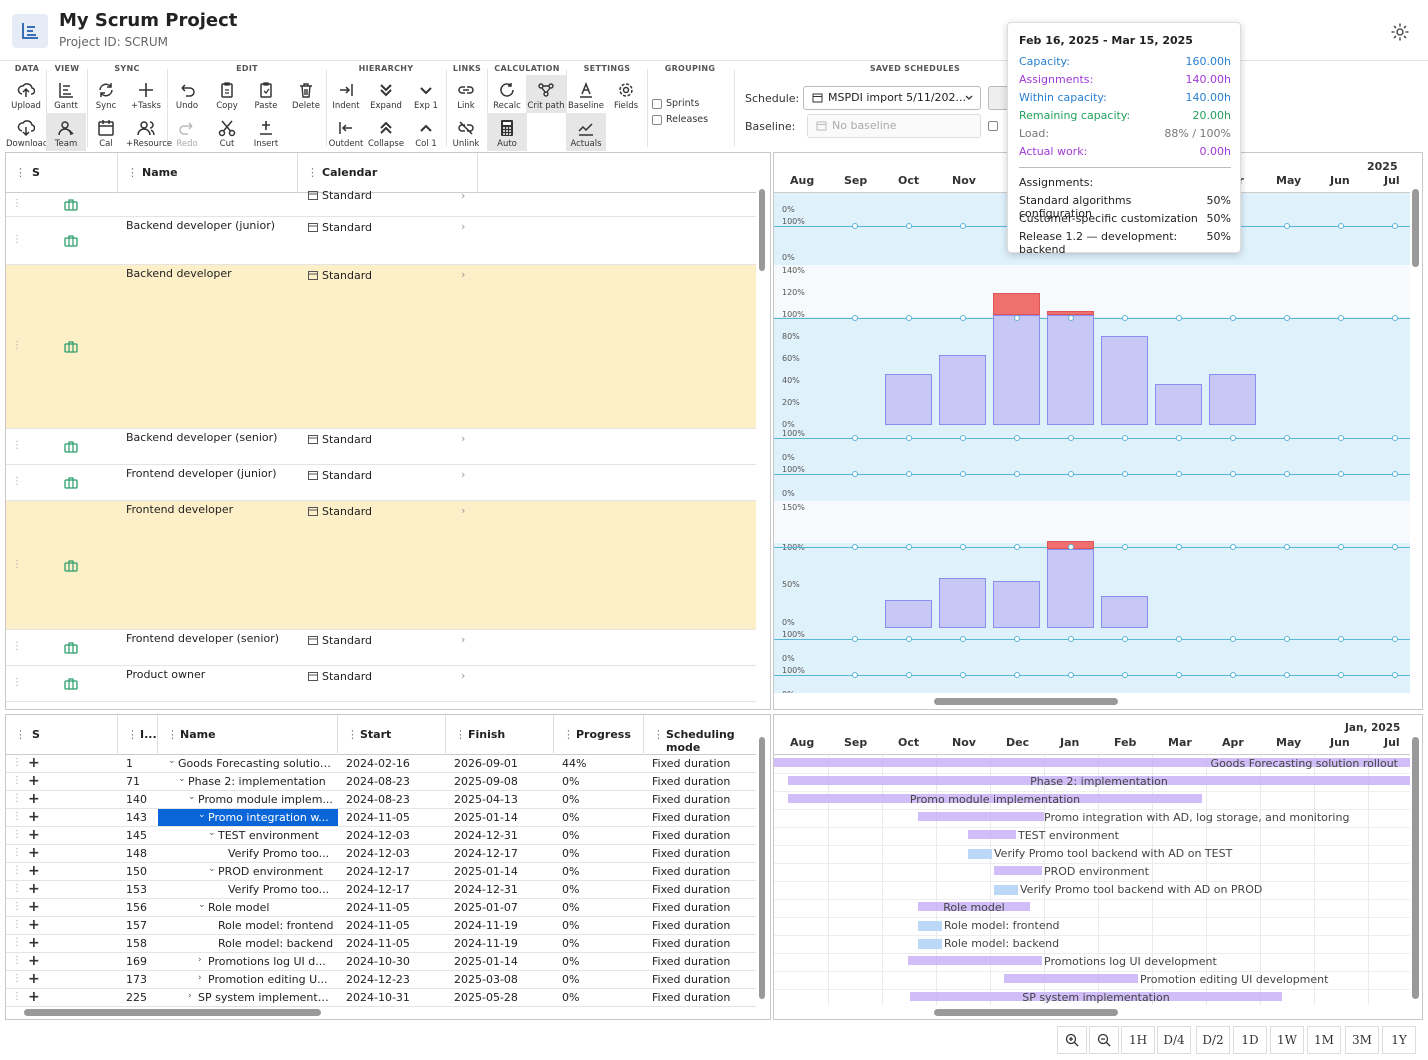 This screenshot has height=1060, width=1428. I want to click on zoom-level-button: 3M, so click(1362, 1040).